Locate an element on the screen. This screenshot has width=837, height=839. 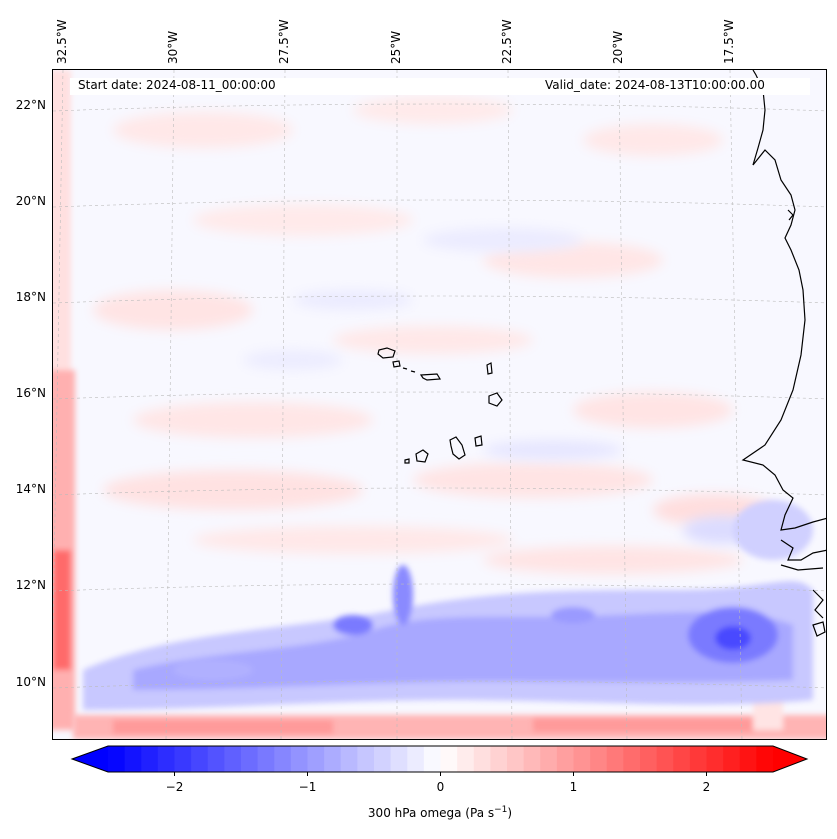
colorbar-tick-marks is located at coordinates (440, 774).